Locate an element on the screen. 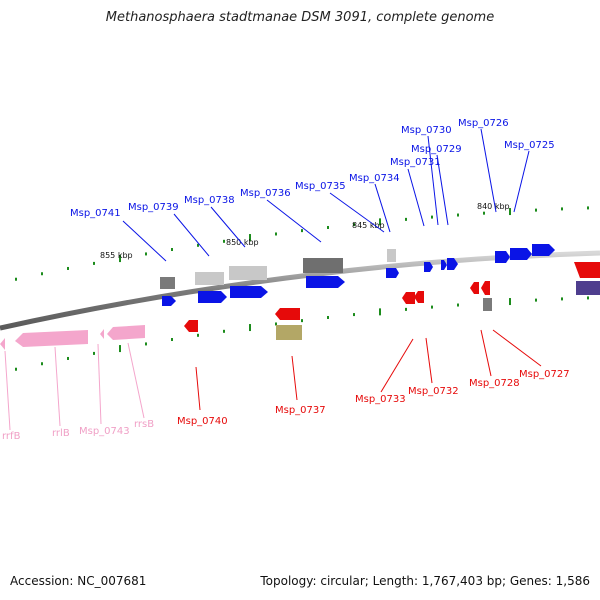 This screenshot has width=600, height=600. gene-msp0732 is located at coordinates (419, 297).